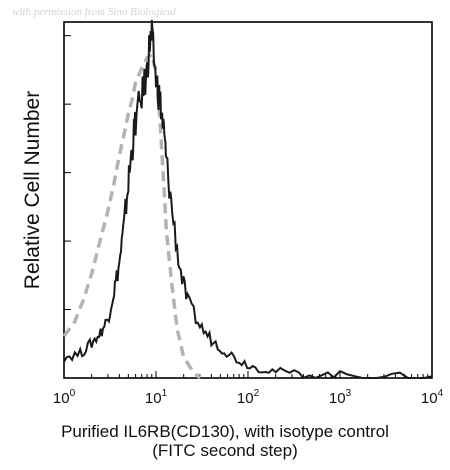  Describe the element at coordinates (64, 397) in the screenshot. I see `x-tick-label: 10⁰` at that location.